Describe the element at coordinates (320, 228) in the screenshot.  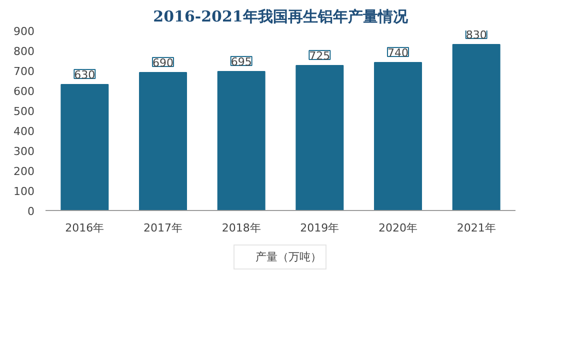
I see `x-tick-label: 2019年` at that location.